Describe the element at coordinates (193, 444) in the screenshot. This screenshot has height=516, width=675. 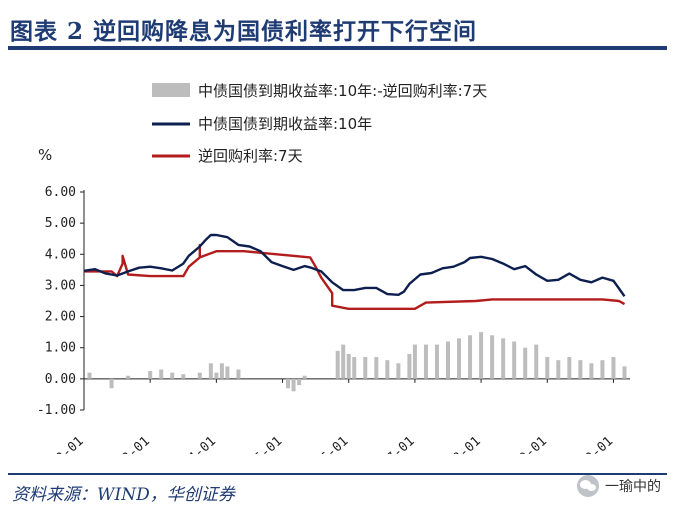
I see `x-tick-label-2: 2014-01` at that location.